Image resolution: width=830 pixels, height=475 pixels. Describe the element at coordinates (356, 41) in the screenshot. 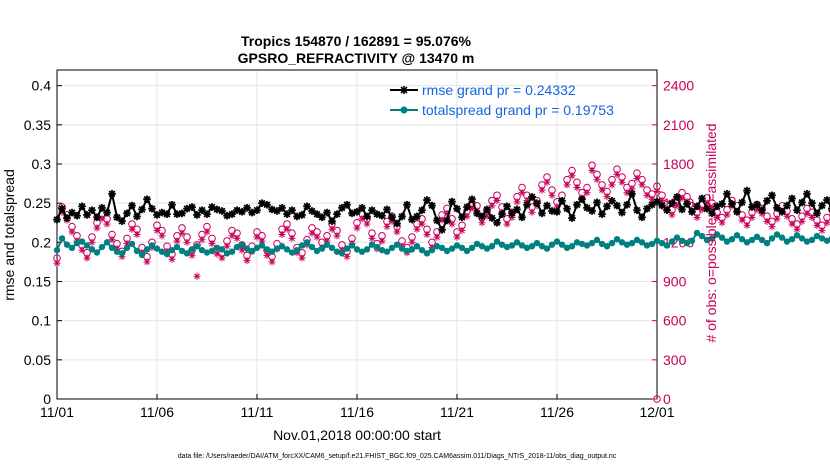

I see `chart-title-line1: Tropics 154870 / 162891 = 95.076%` at that location.